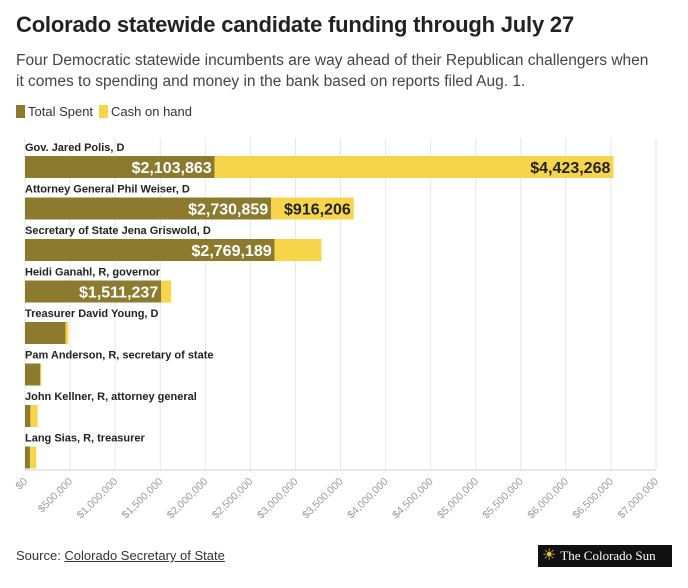  I want to click on data-label-total-spent: $2,769,189, so click(232, 251).